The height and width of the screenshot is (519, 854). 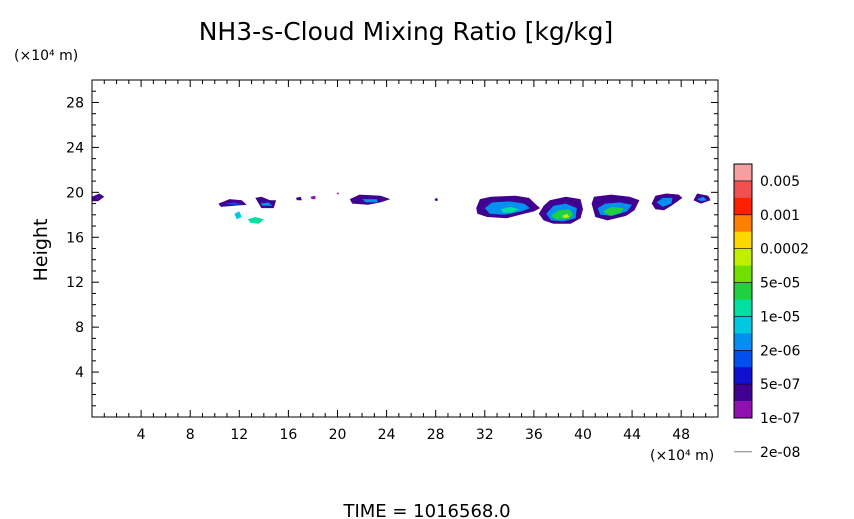 I want to click on colorbar-label: 1e-05, so click(x=780, y=317).